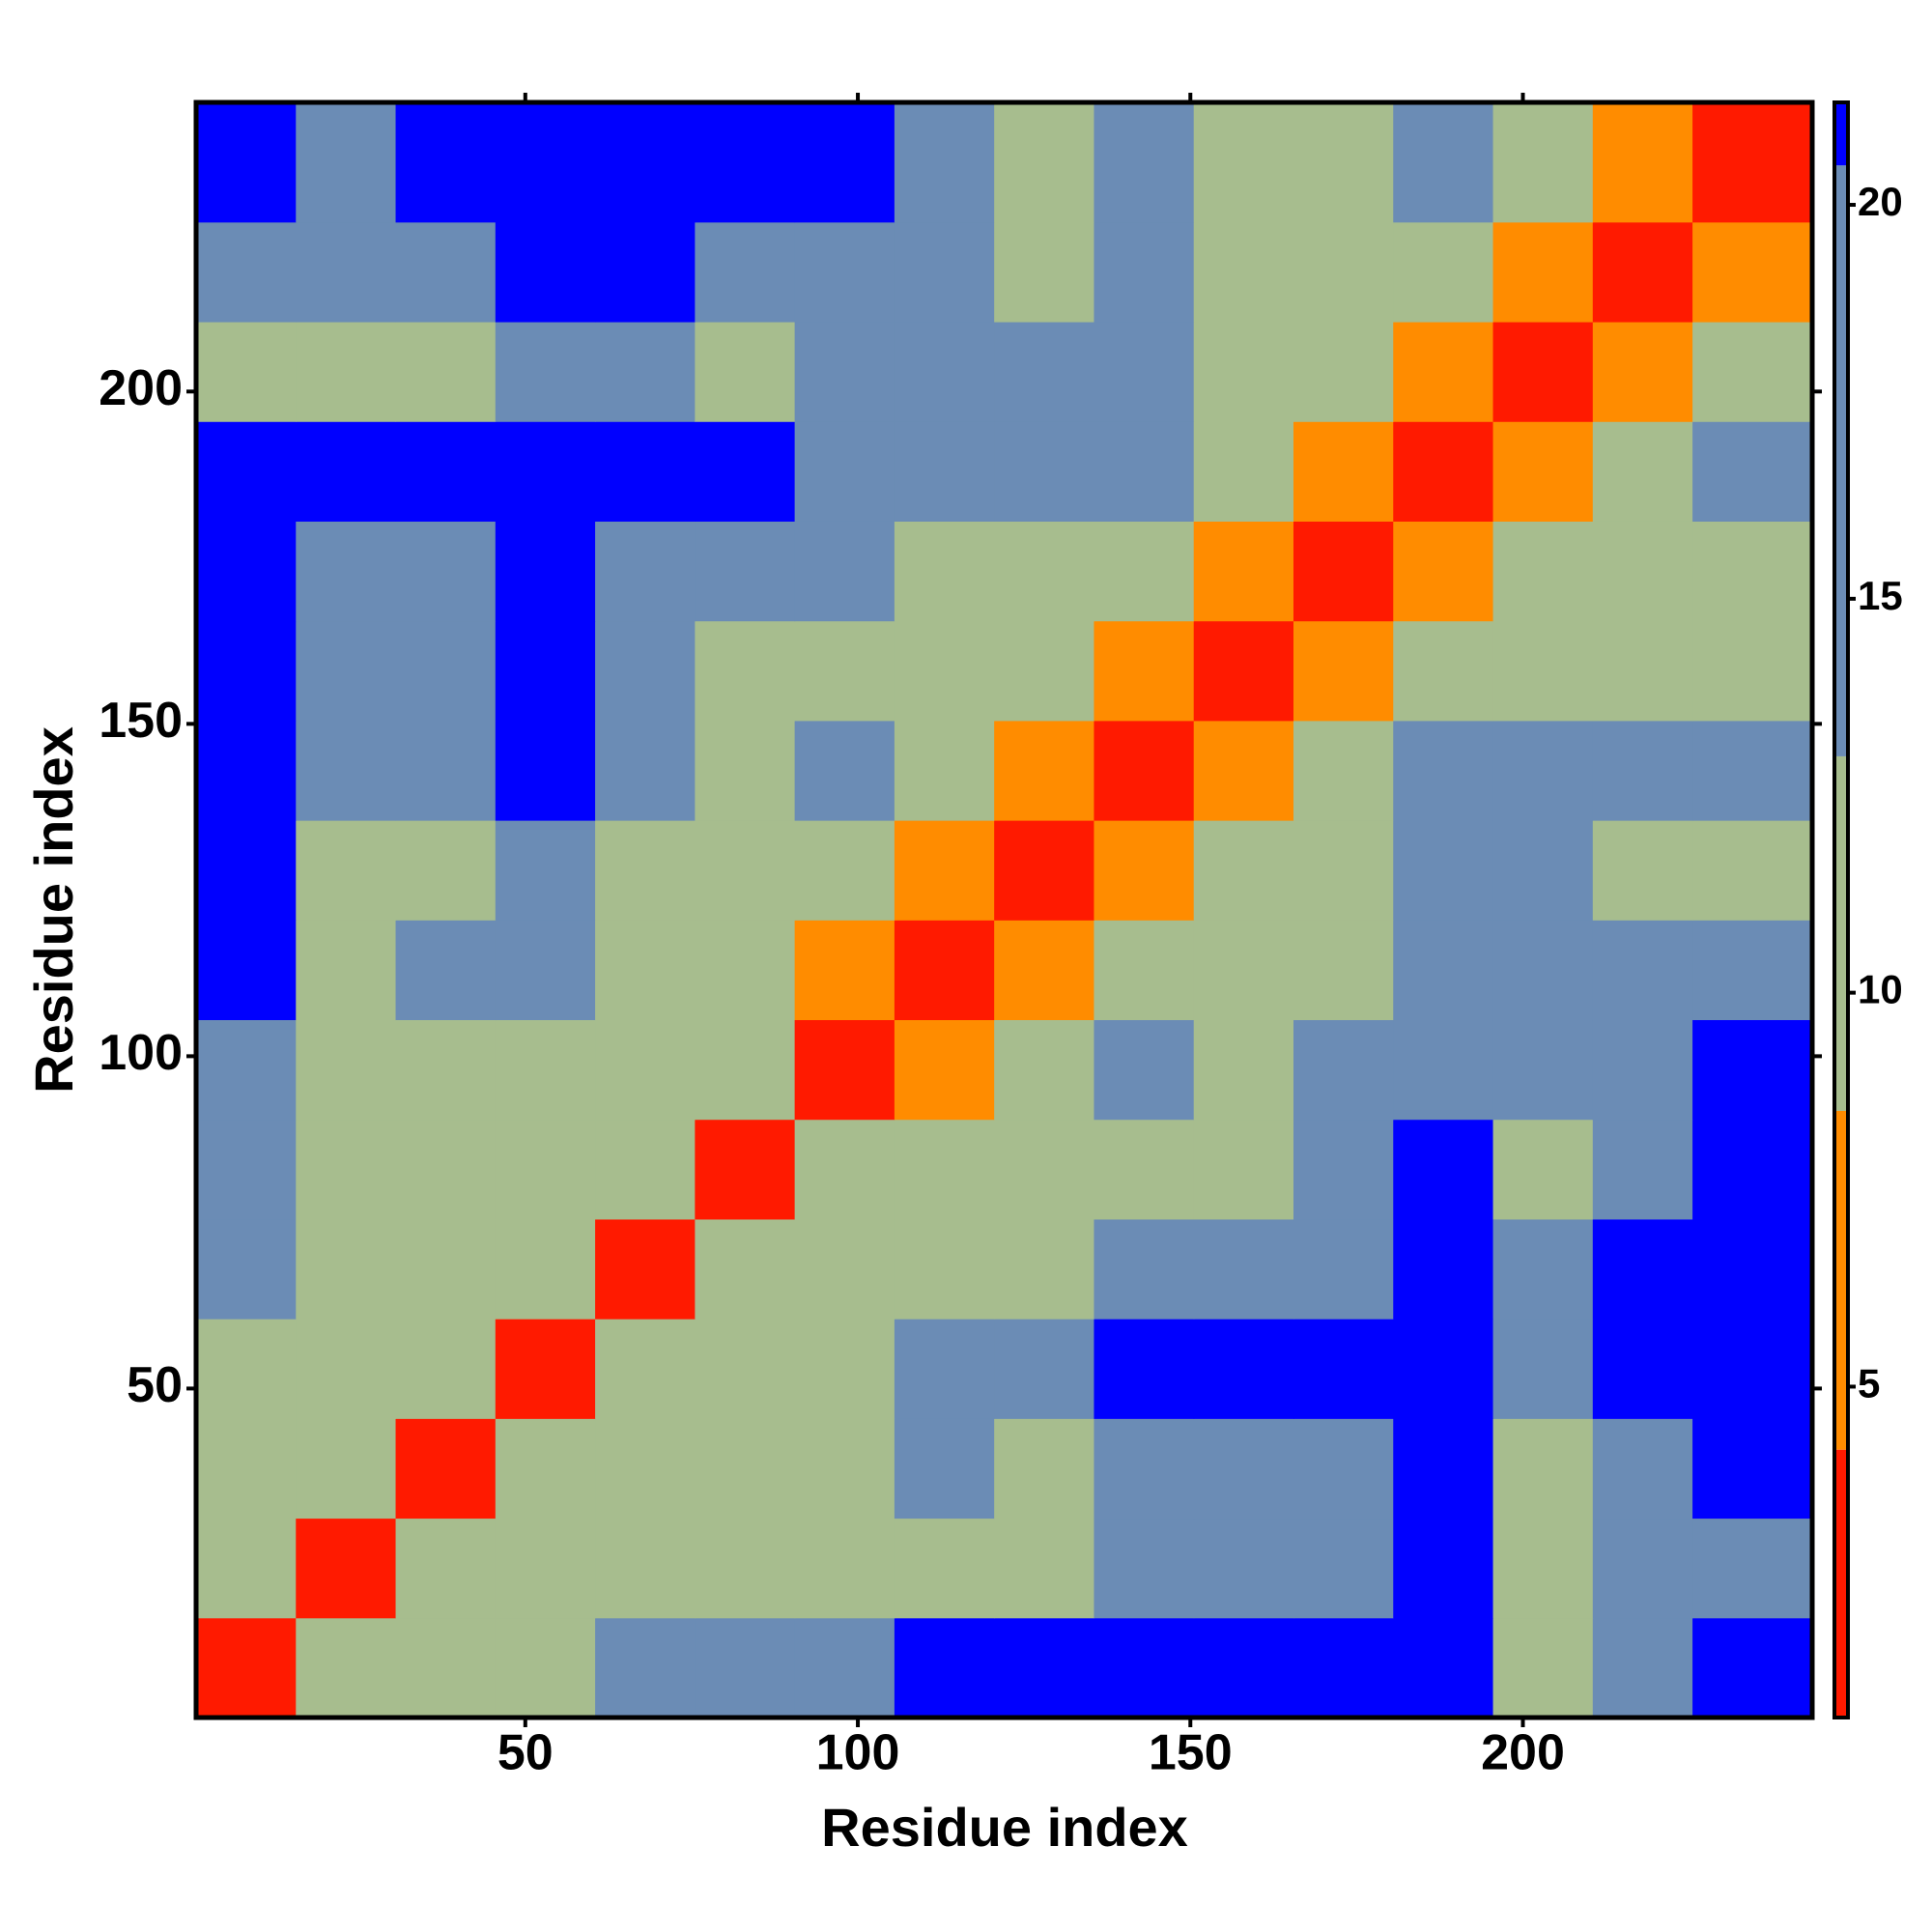 This screenshot has width=1932, height=1932. Describe the element at coordinates (1880, 595) in the screenshot. I see `colorbar-tick-label: 15` at that location.